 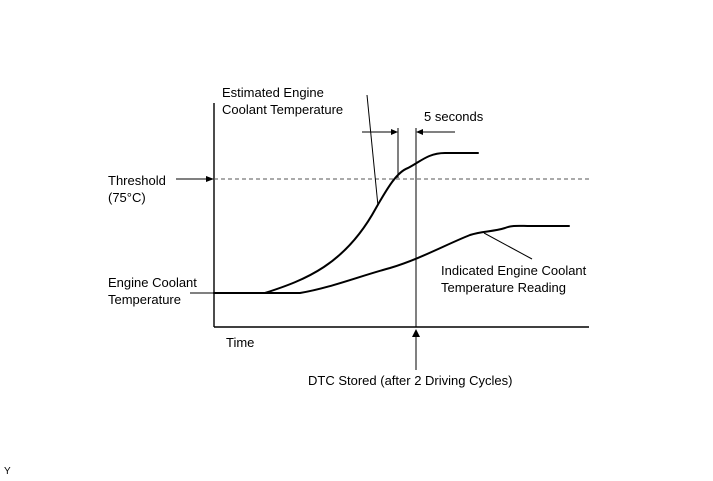 What do you see at coordinates (273, 92) in the screenshot?
I see `estimated-label-line1: Estimated Engine` at bounding box center [273, 92].